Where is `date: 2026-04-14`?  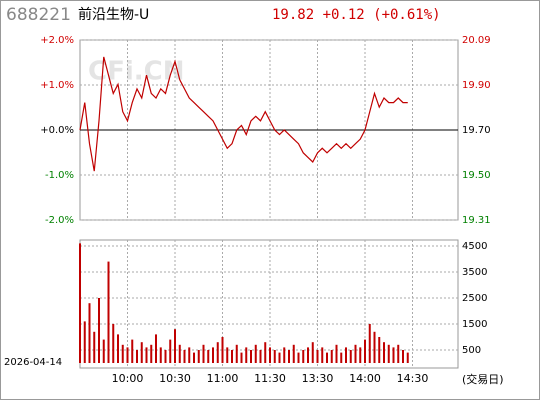 date: 2026-04-14 is located at coordinates (33, 362).